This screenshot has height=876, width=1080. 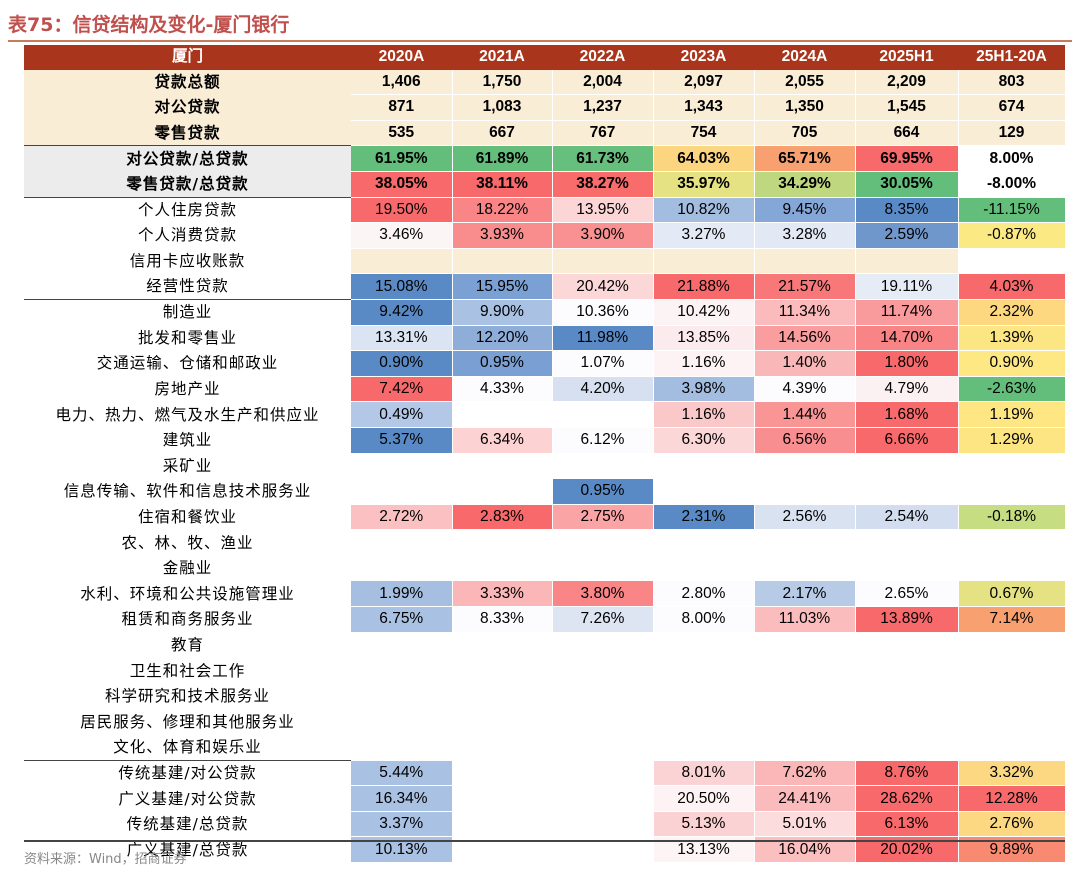 I want to click on value-cell: 767, so click(x=603, y=133).